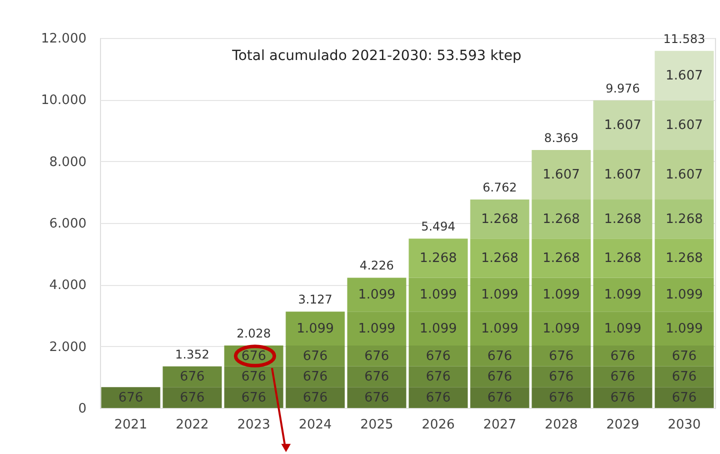  What do you see at coordinates (253, 333) in the screenshot?
I see `total-label: 2.028` at bounding box center [253, 333].